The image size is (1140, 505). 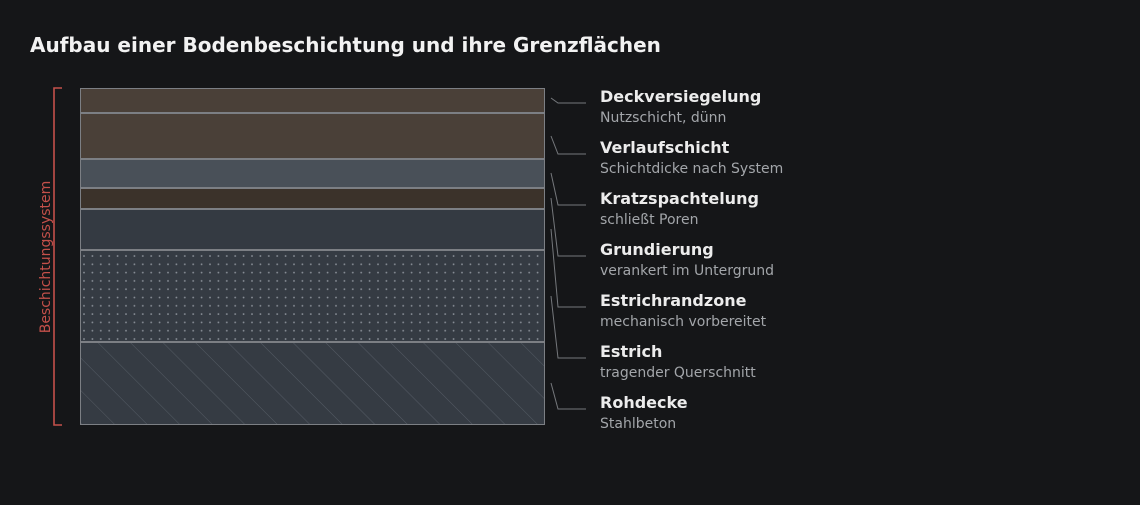 I want to click on layer-verlaufschicht-border, so click(x=312, y=136).